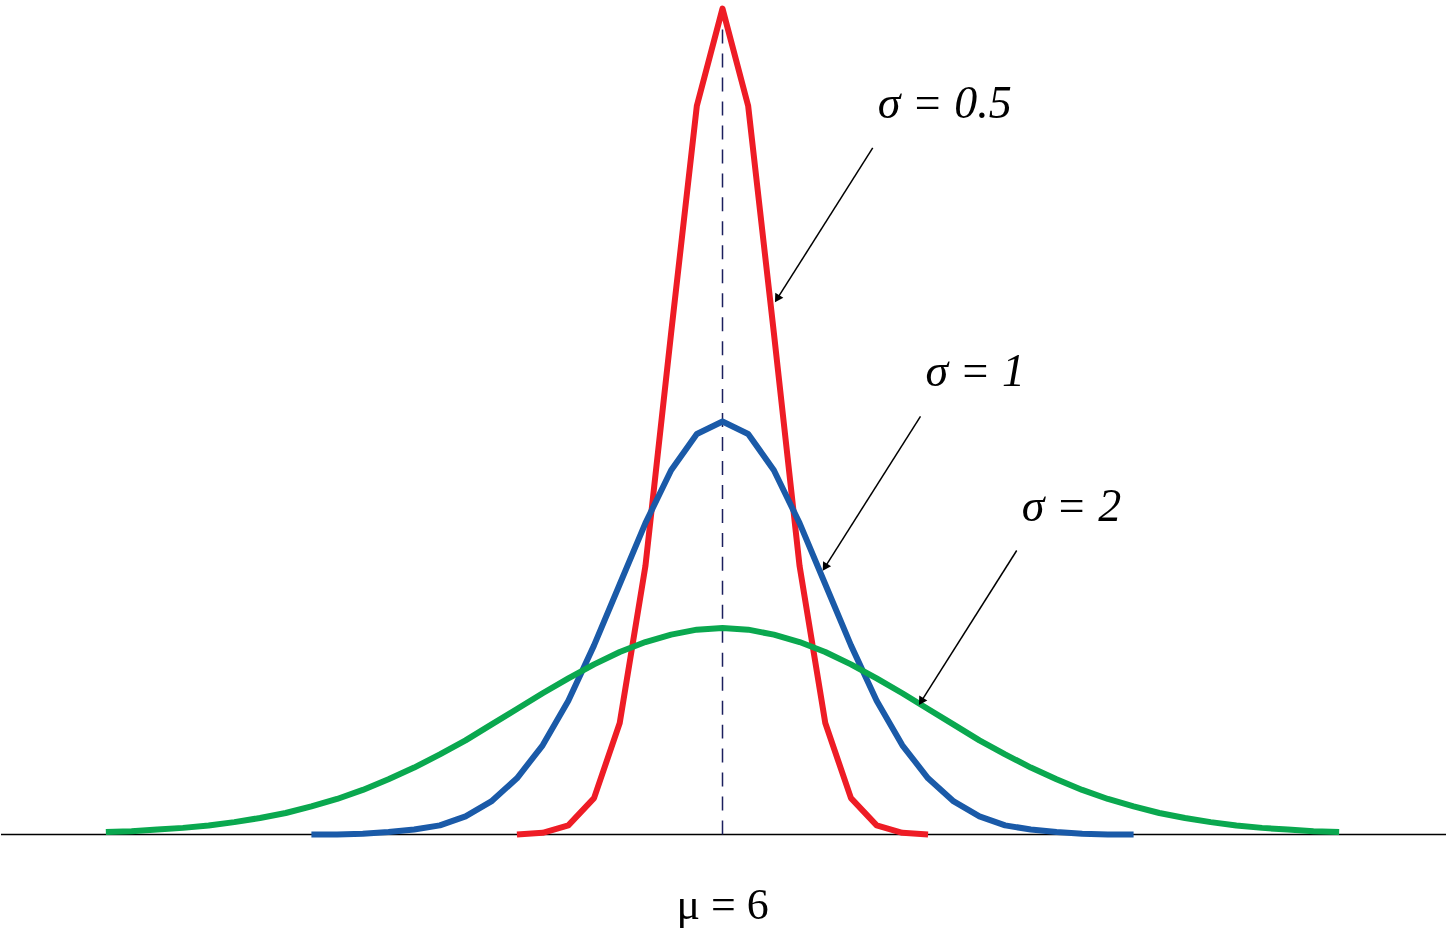 This screenshot has height=937, width=1447. I want to click on text: μ = 6, so click(722, 905).